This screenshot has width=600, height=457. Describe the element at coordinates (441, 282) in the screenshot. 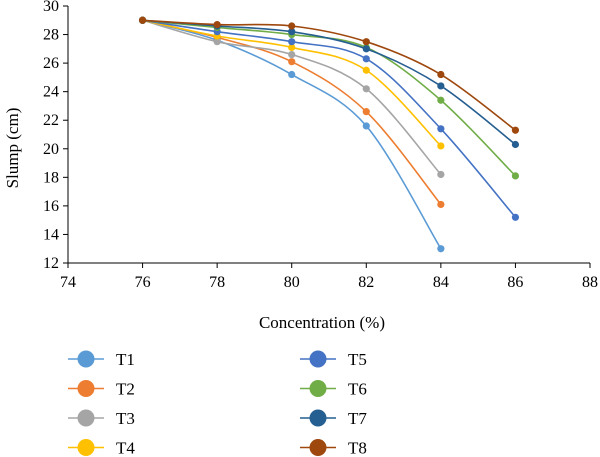

I see `x-tick-label: 84` at that location.